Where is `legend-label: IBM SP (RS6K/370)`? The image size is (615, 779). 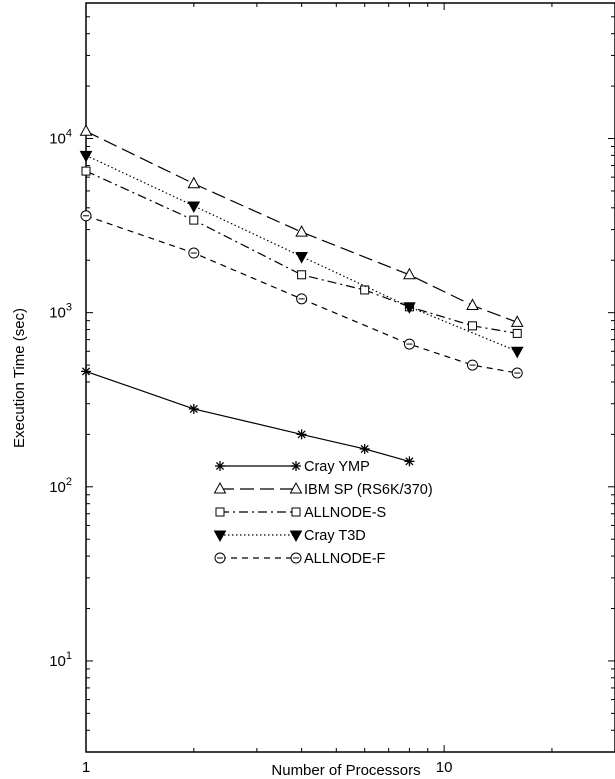
legend-label: IBM SP (RS6K/370) is located at coordinates (368, 490).